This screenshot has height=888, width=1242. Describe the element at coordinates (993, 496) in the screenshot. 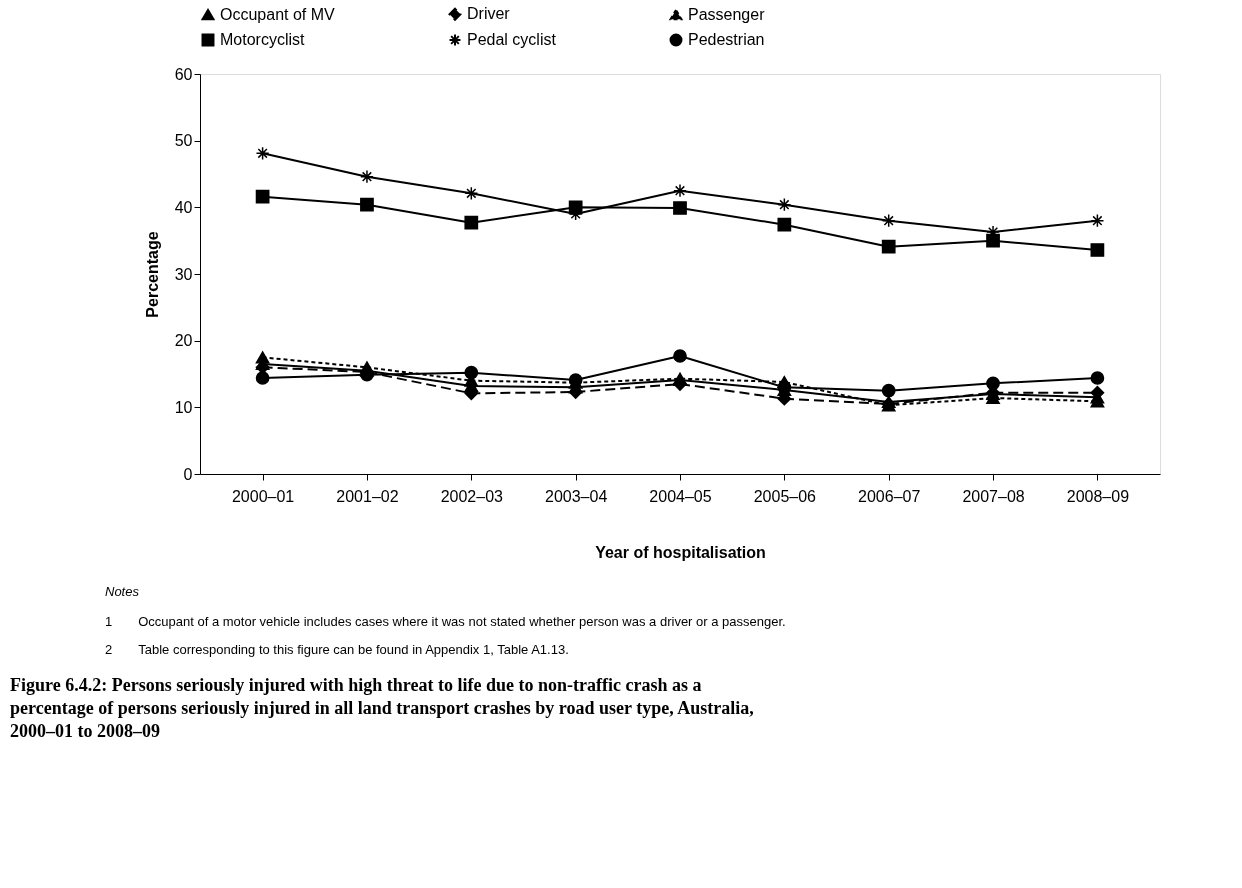

I see `x-tick-label: 2007–08` at that location.